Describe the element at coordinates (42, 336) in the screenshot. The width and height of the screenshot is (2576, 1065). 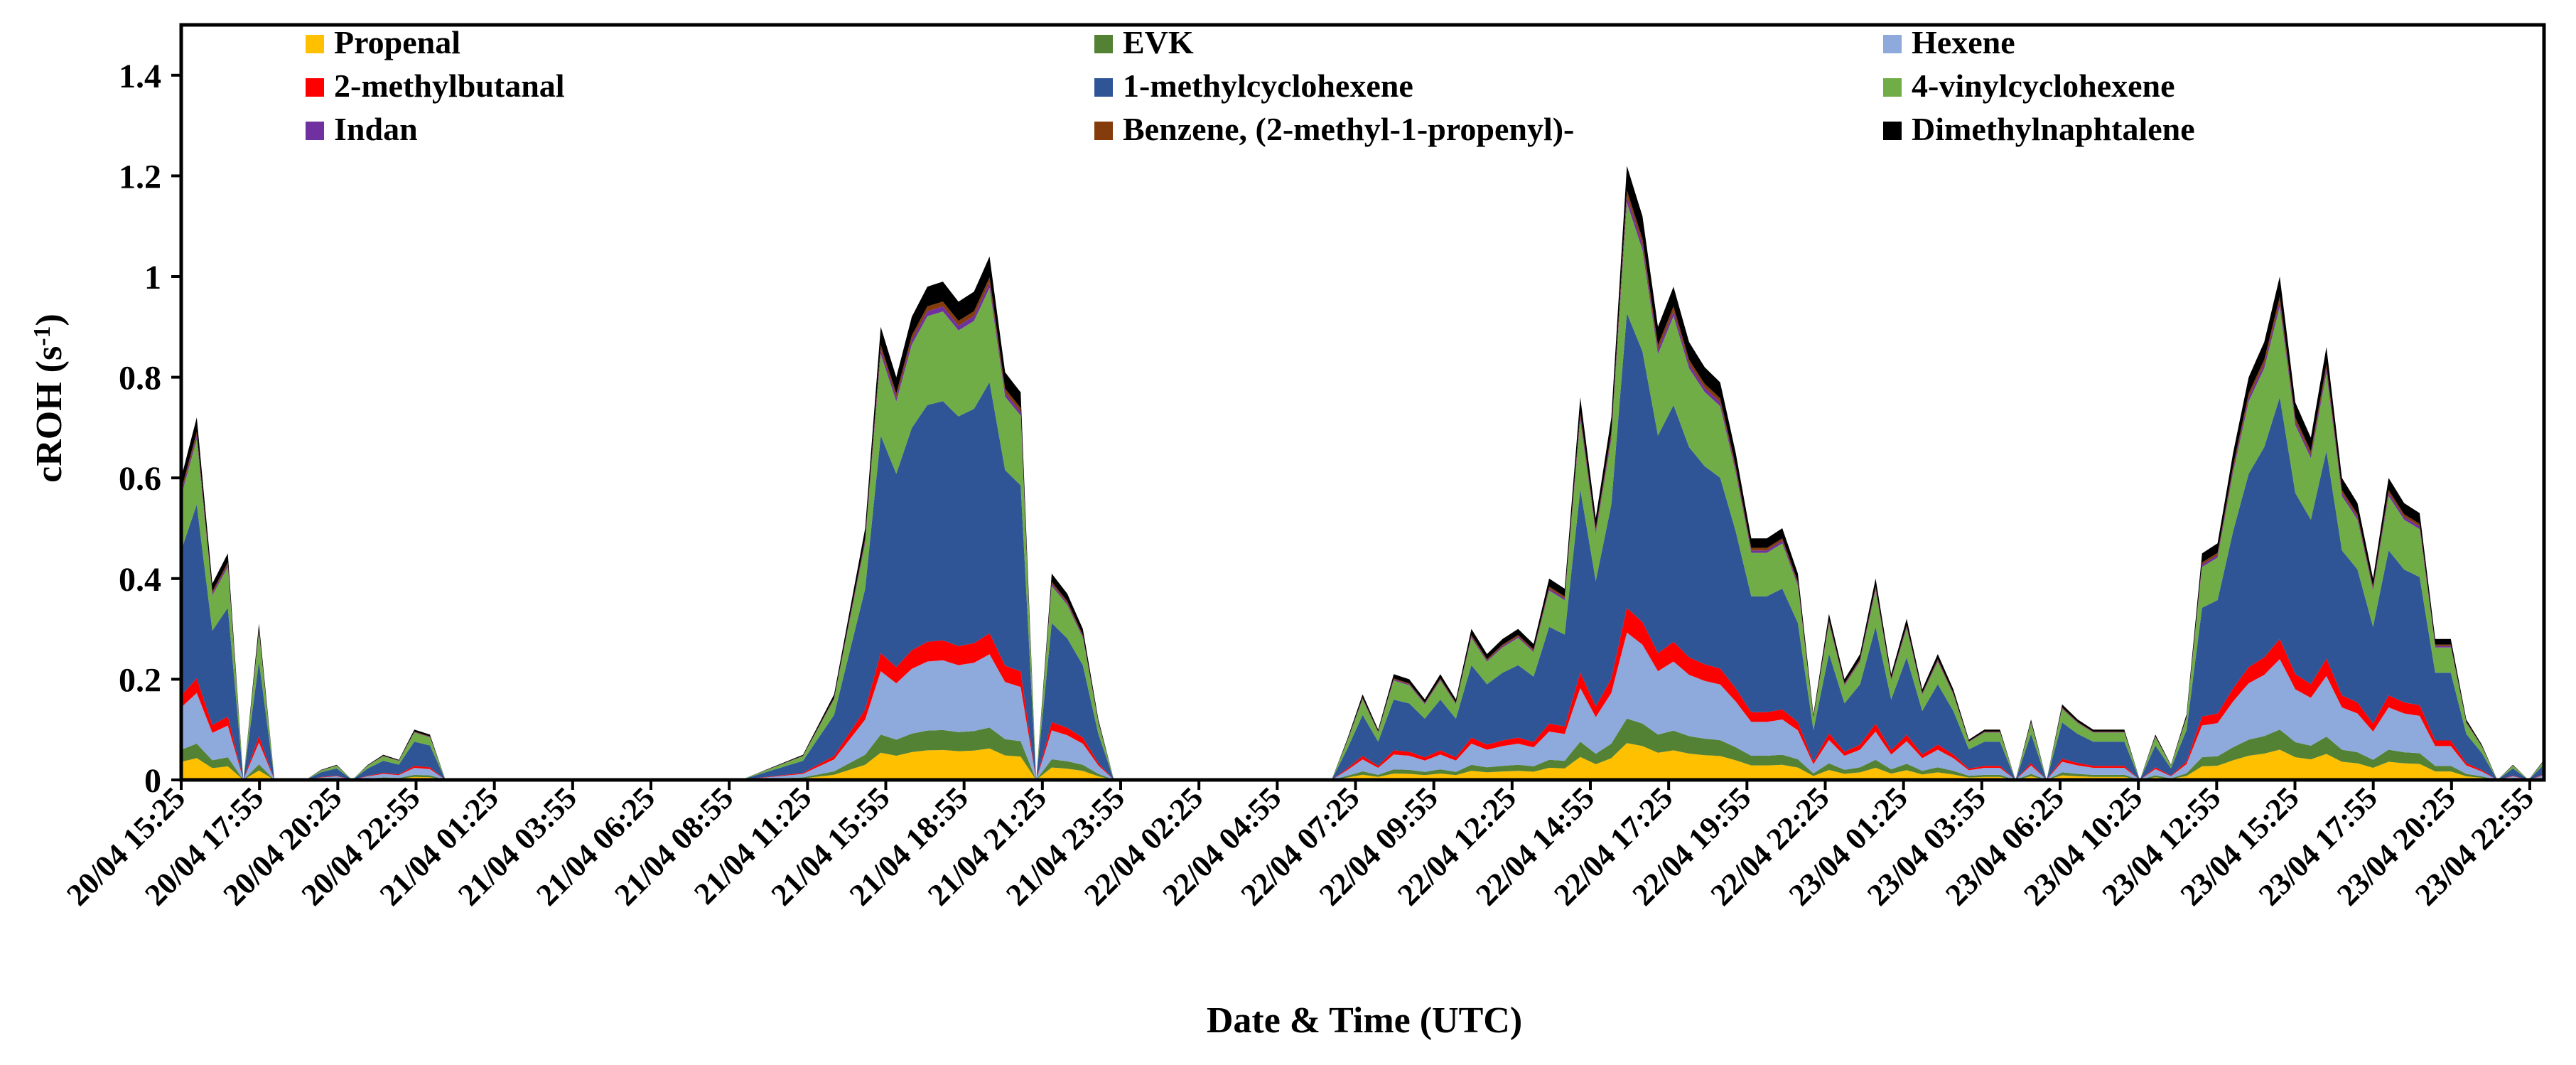
I see `y-axis-title-sup: -1` at that location.